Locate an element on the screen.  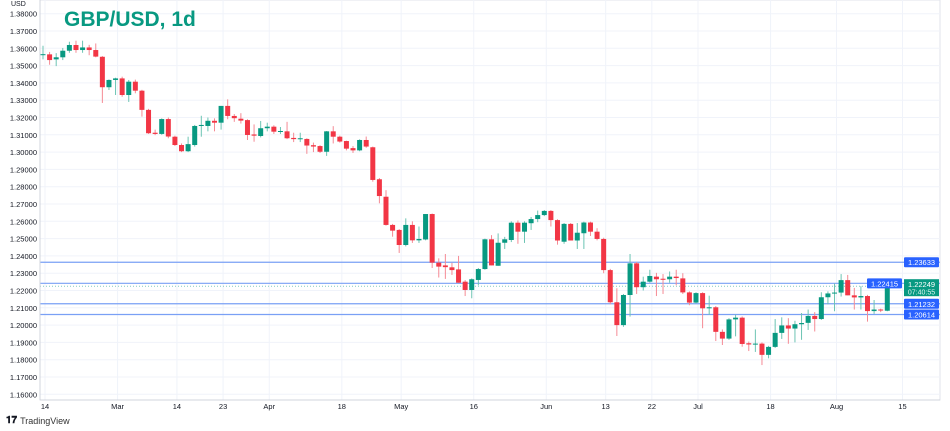
x-tick-label: 23 is located at coordinates (223, 406).